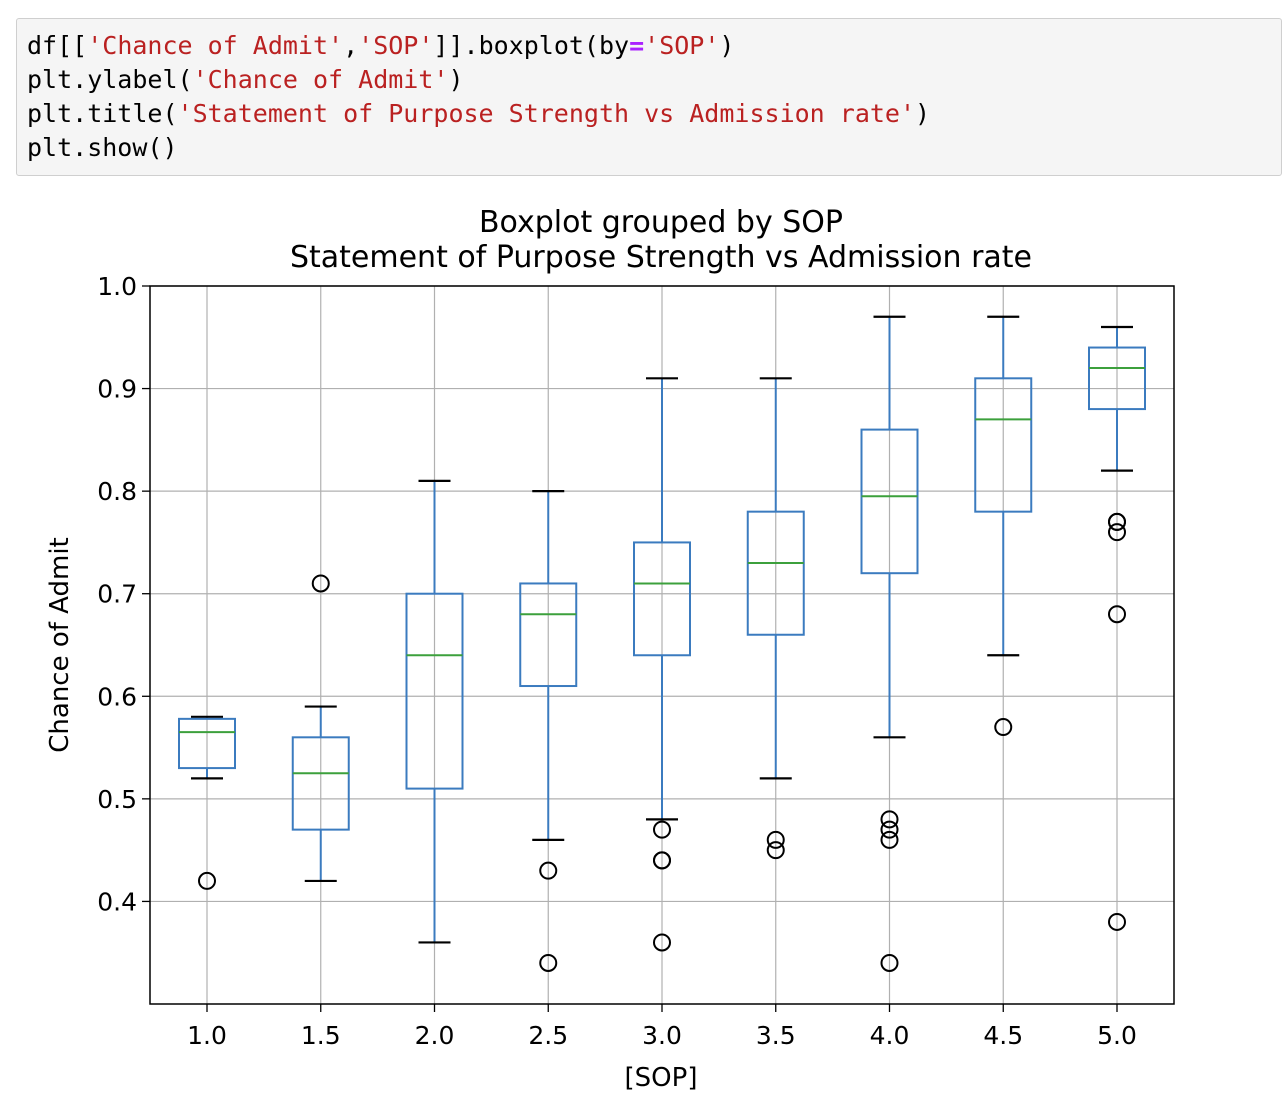 This screenshot has width=1282, height=1116. What do you see at coordinates (531, 45) in the screenshot?
I see `code-token: ]].boxplot(by` at bounding box center [531, 45].